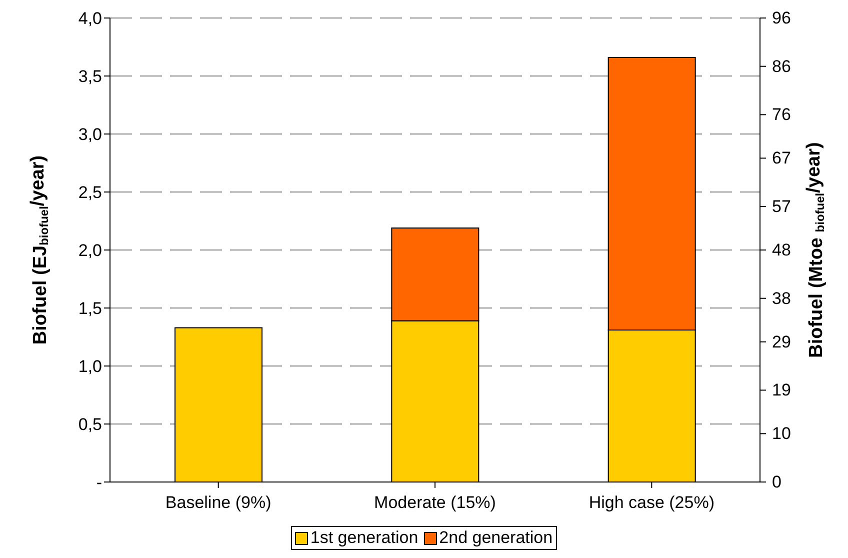  What do you see at coordinates (781, 66) in the screenshot?
I see `y2-tick-label: 86` at bounding box center [781, 66].